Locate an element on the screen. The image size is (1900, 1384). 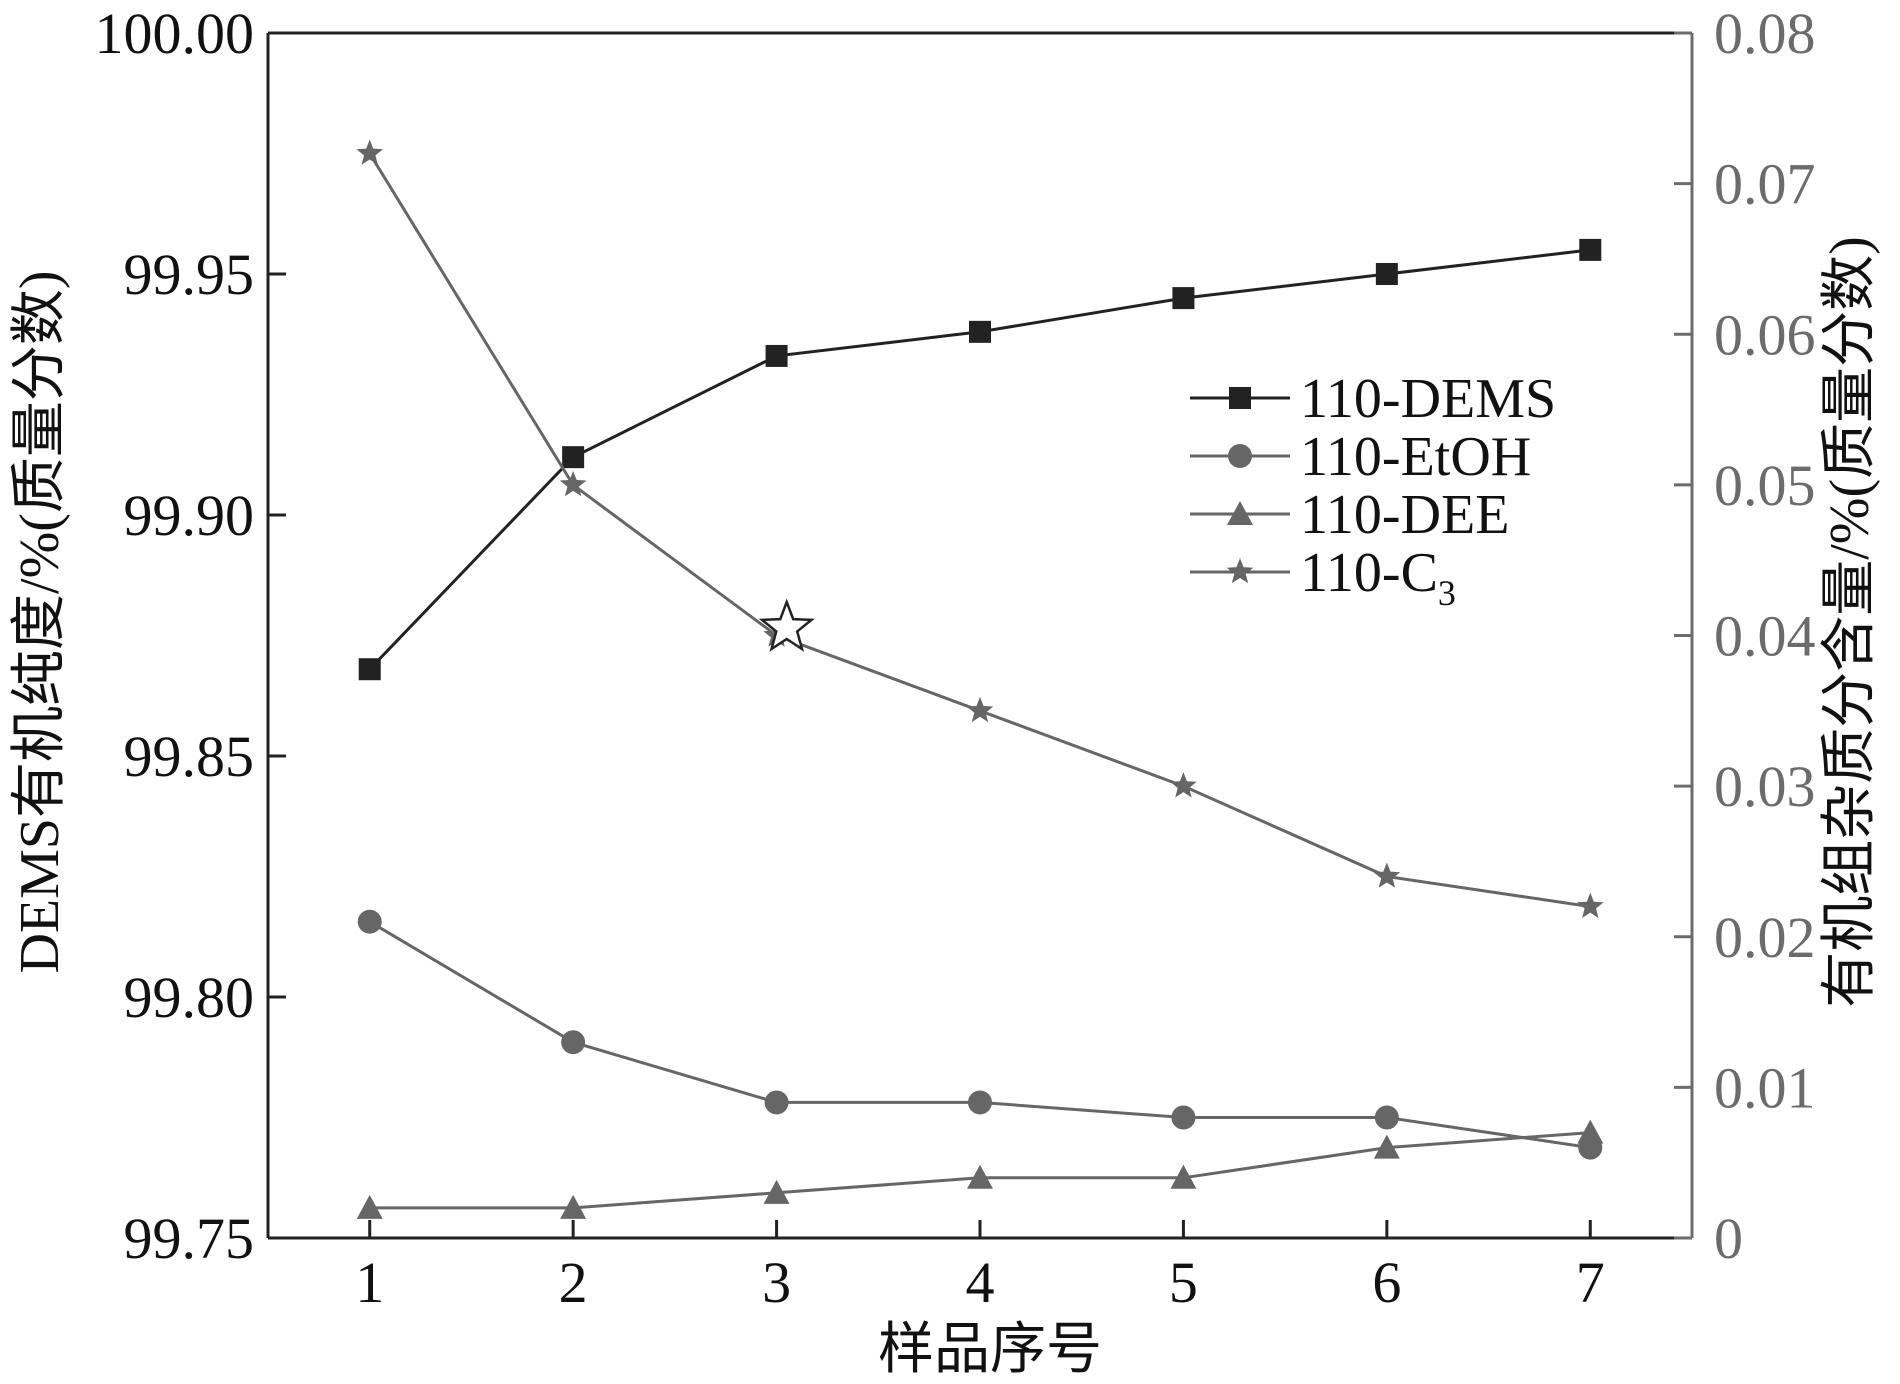
x-tick-label: 4 is located at coordinates (980, 1282).